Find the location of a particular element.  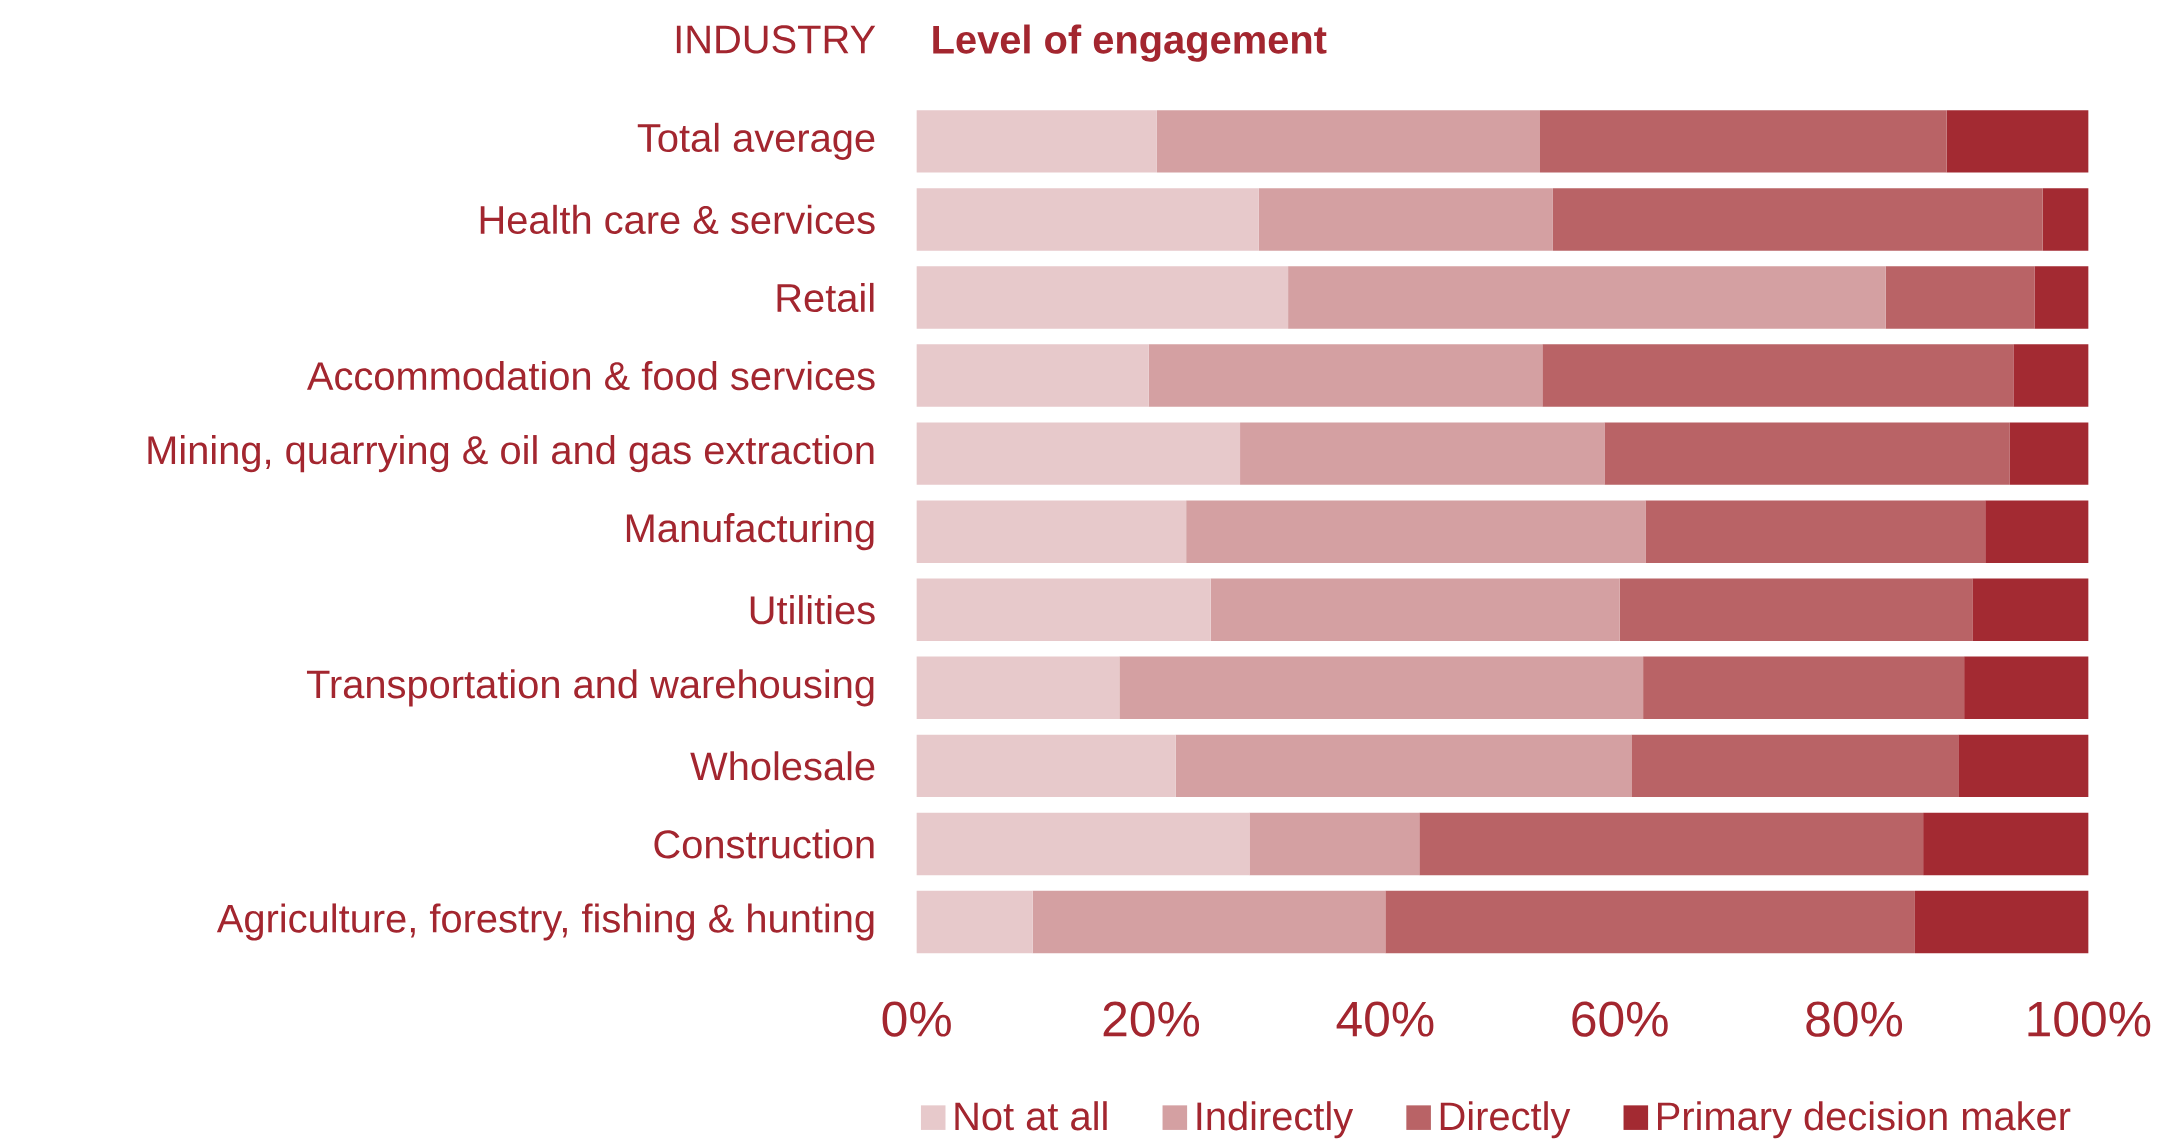

x-tick-label: 40% is located at coordinates (1385, 1019).